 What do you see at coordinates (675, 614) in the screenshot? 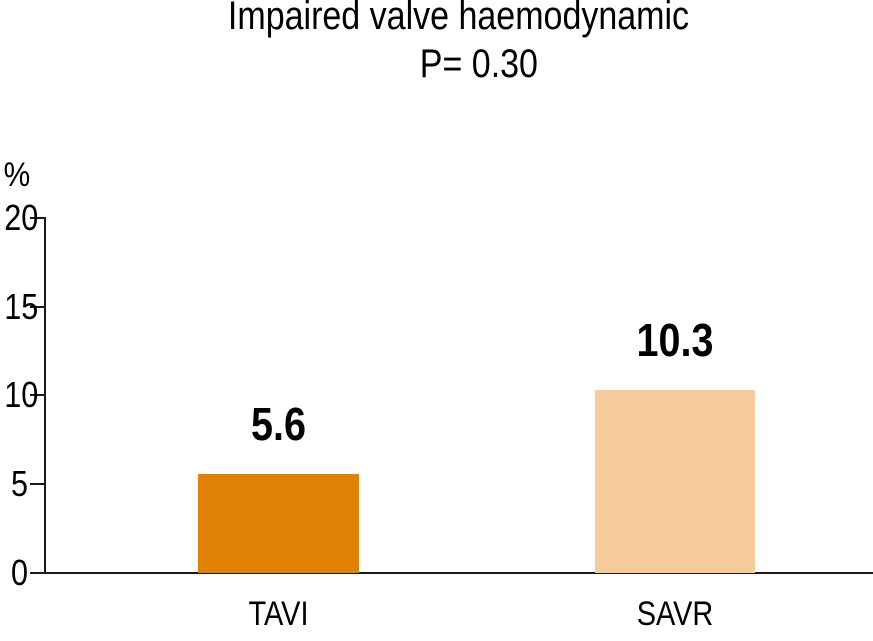
I see `x-category-label: SAVR` at bounding box center [675, 614].